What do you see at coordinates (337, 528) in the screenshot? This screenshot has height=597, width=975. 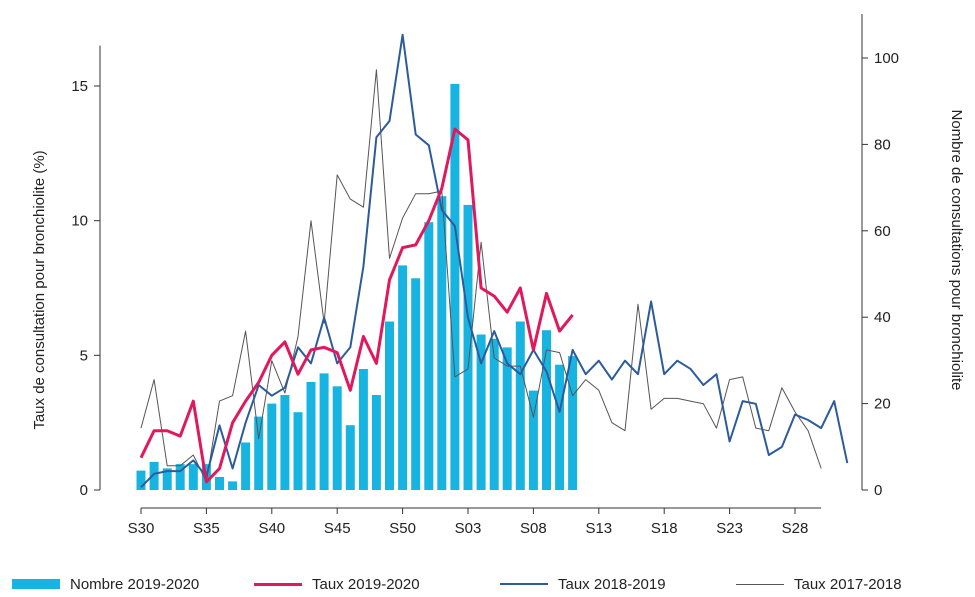 I see `x-tick-label: S45` at bounding box center [337, 528].